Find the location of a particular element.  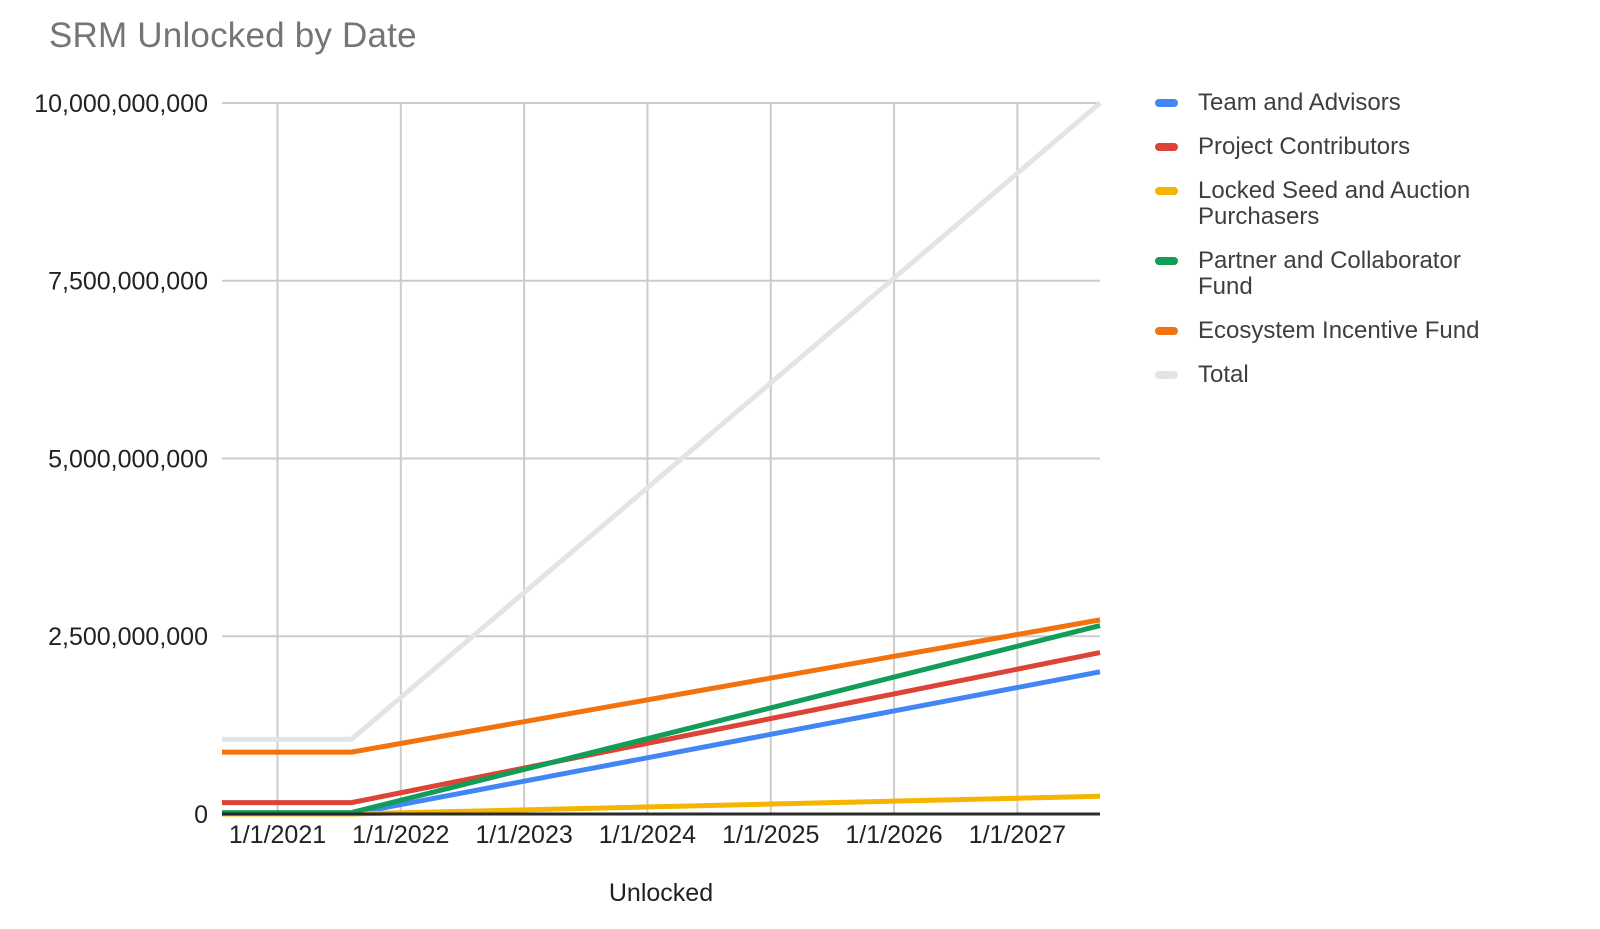

legend-swatch-ecosystem-incentive-fund-icon is located at coordinates (1166, 331).